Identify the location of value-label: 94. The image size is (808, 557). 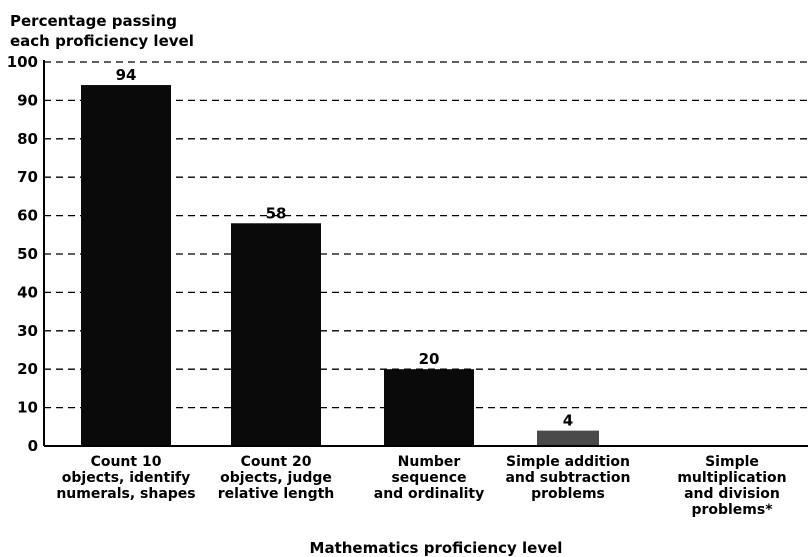
(126, 75).